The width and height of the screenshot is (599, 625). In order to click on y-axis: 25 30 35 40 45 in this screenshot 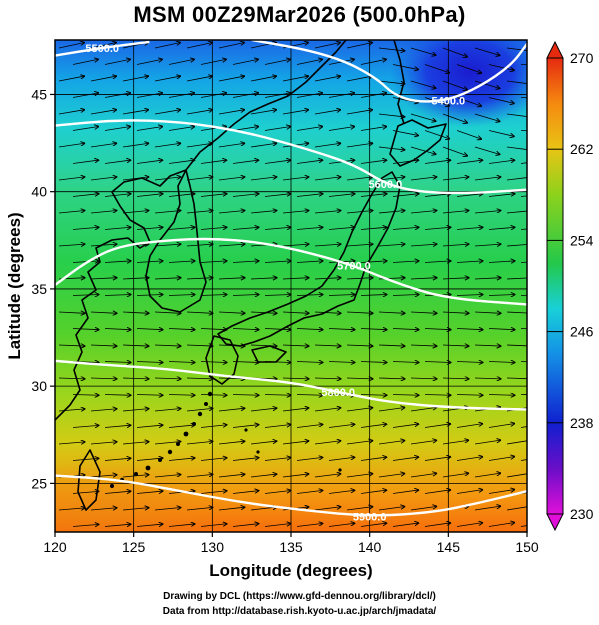, I will do `click(43, 288)`.